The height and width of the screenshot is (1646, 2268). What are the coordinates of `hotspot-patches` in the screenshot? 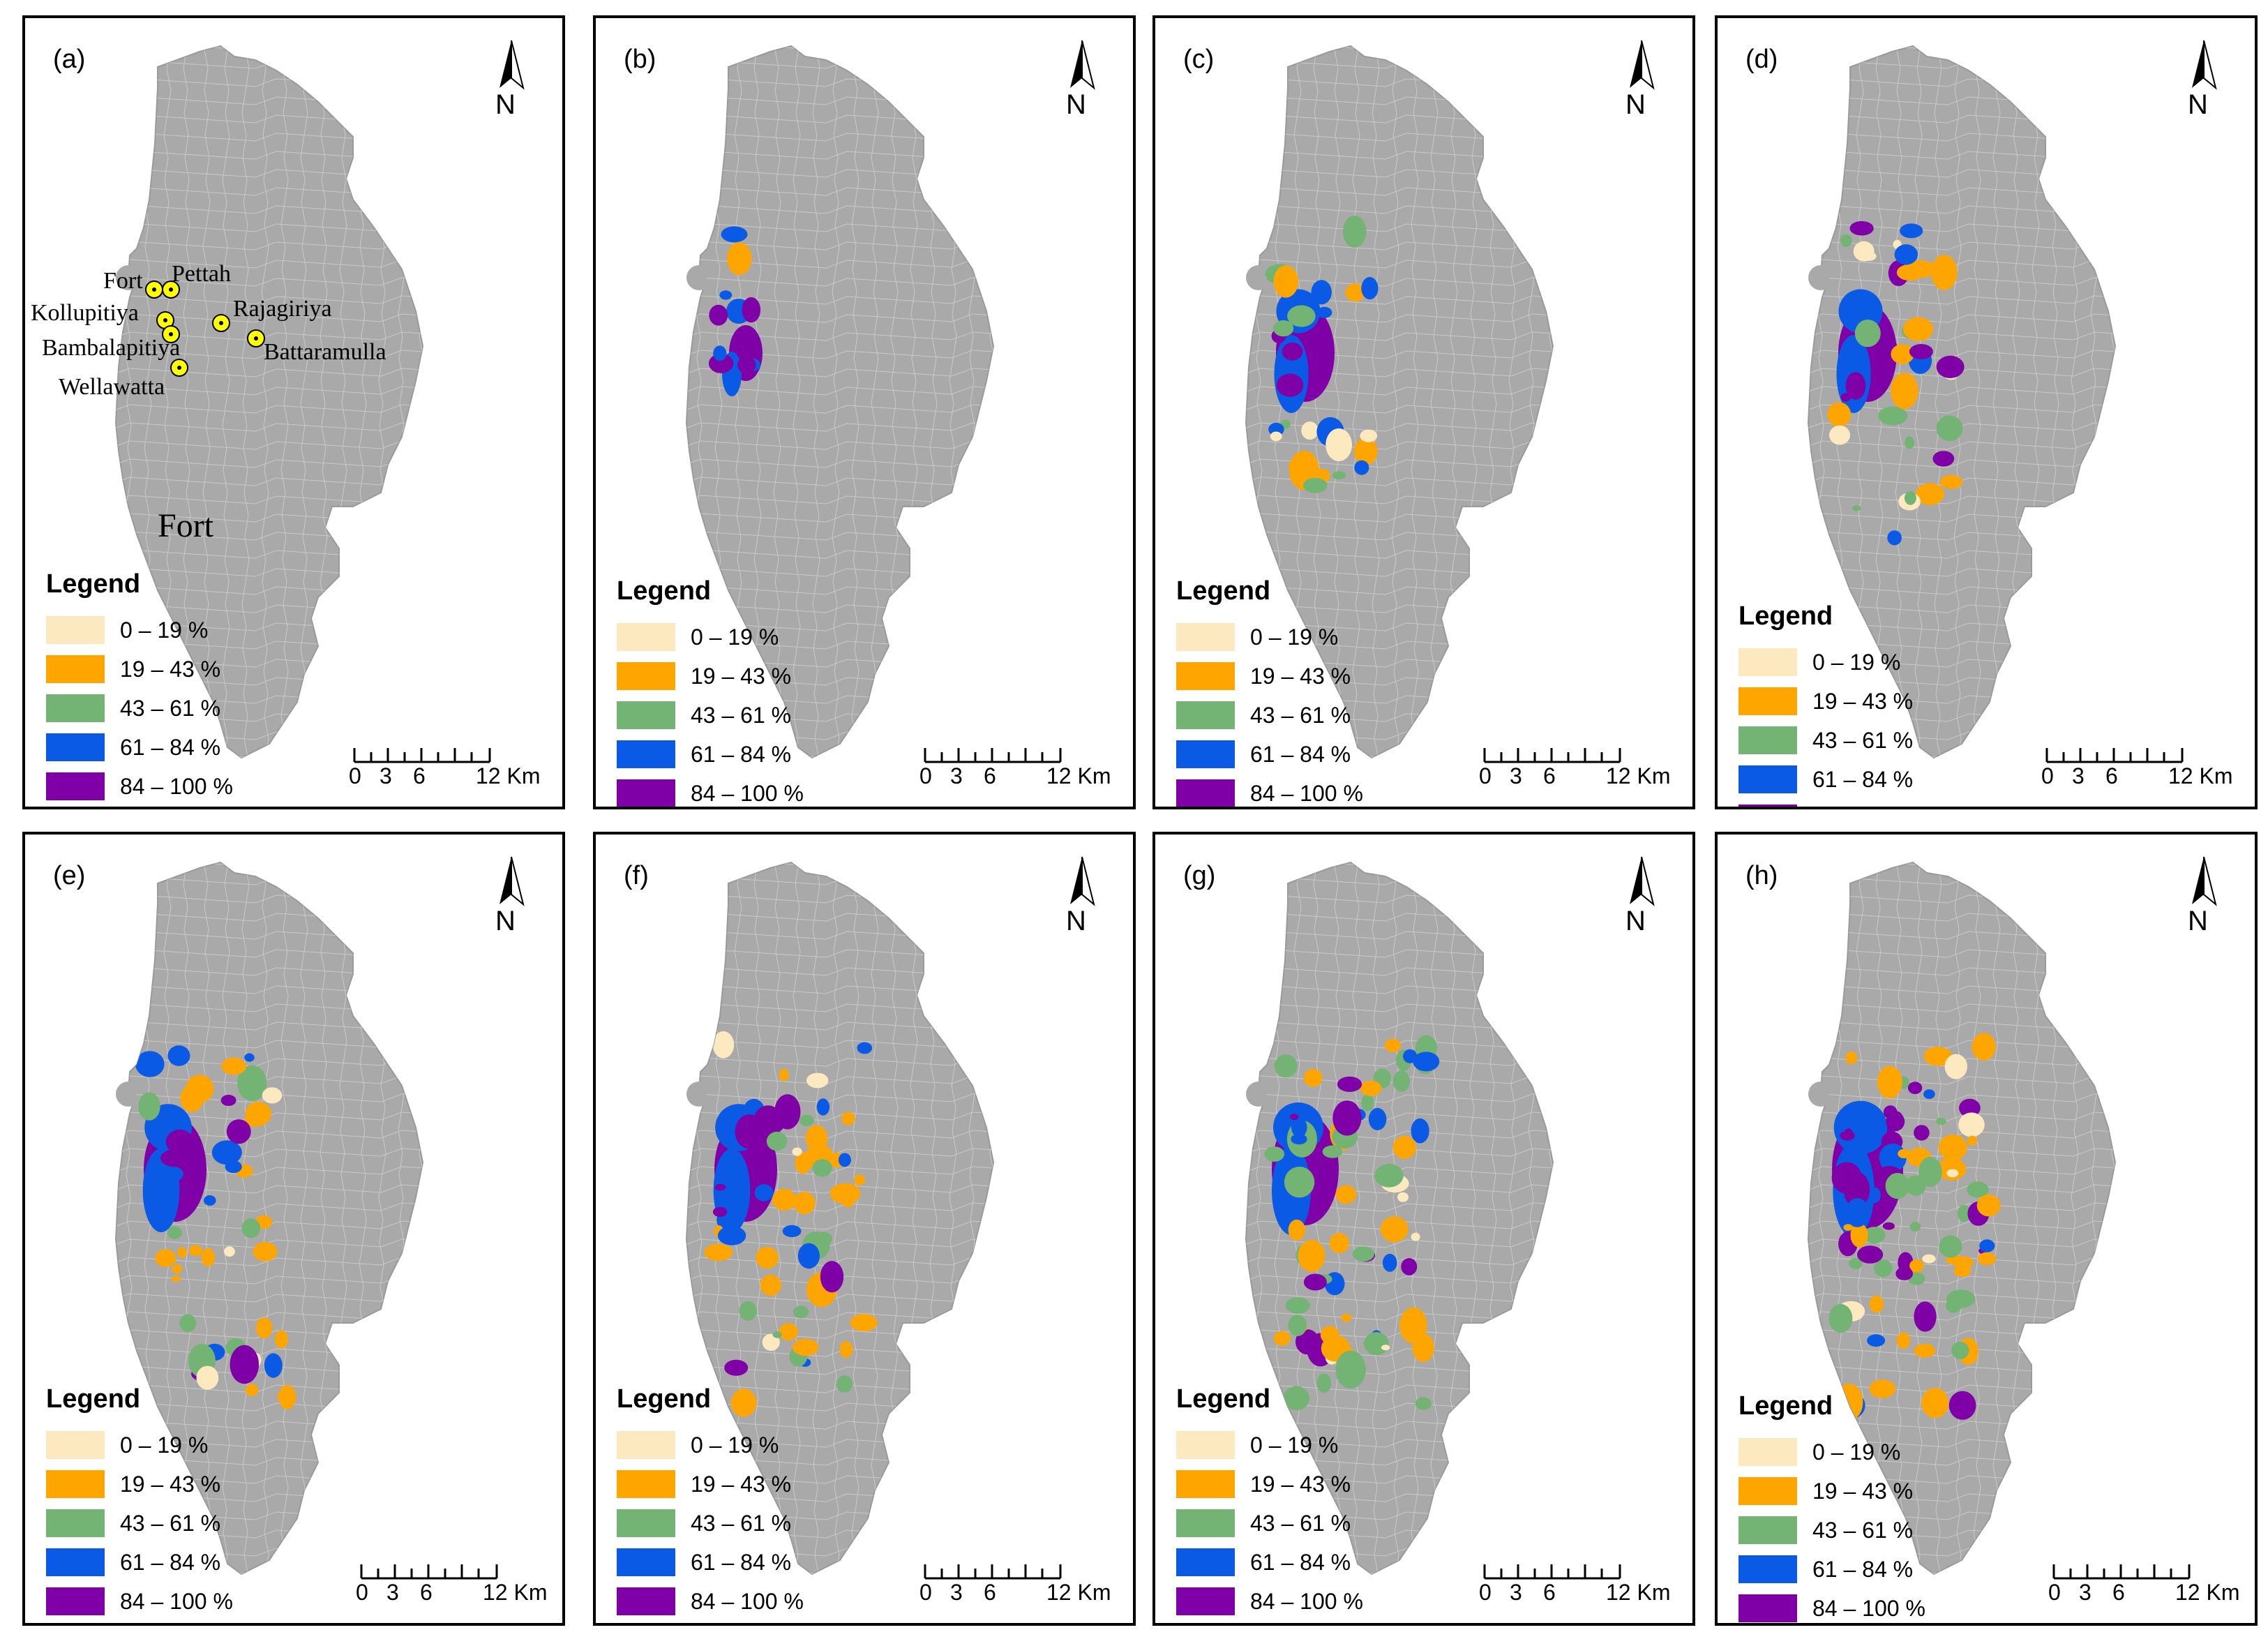 It's located at (1896, 383).